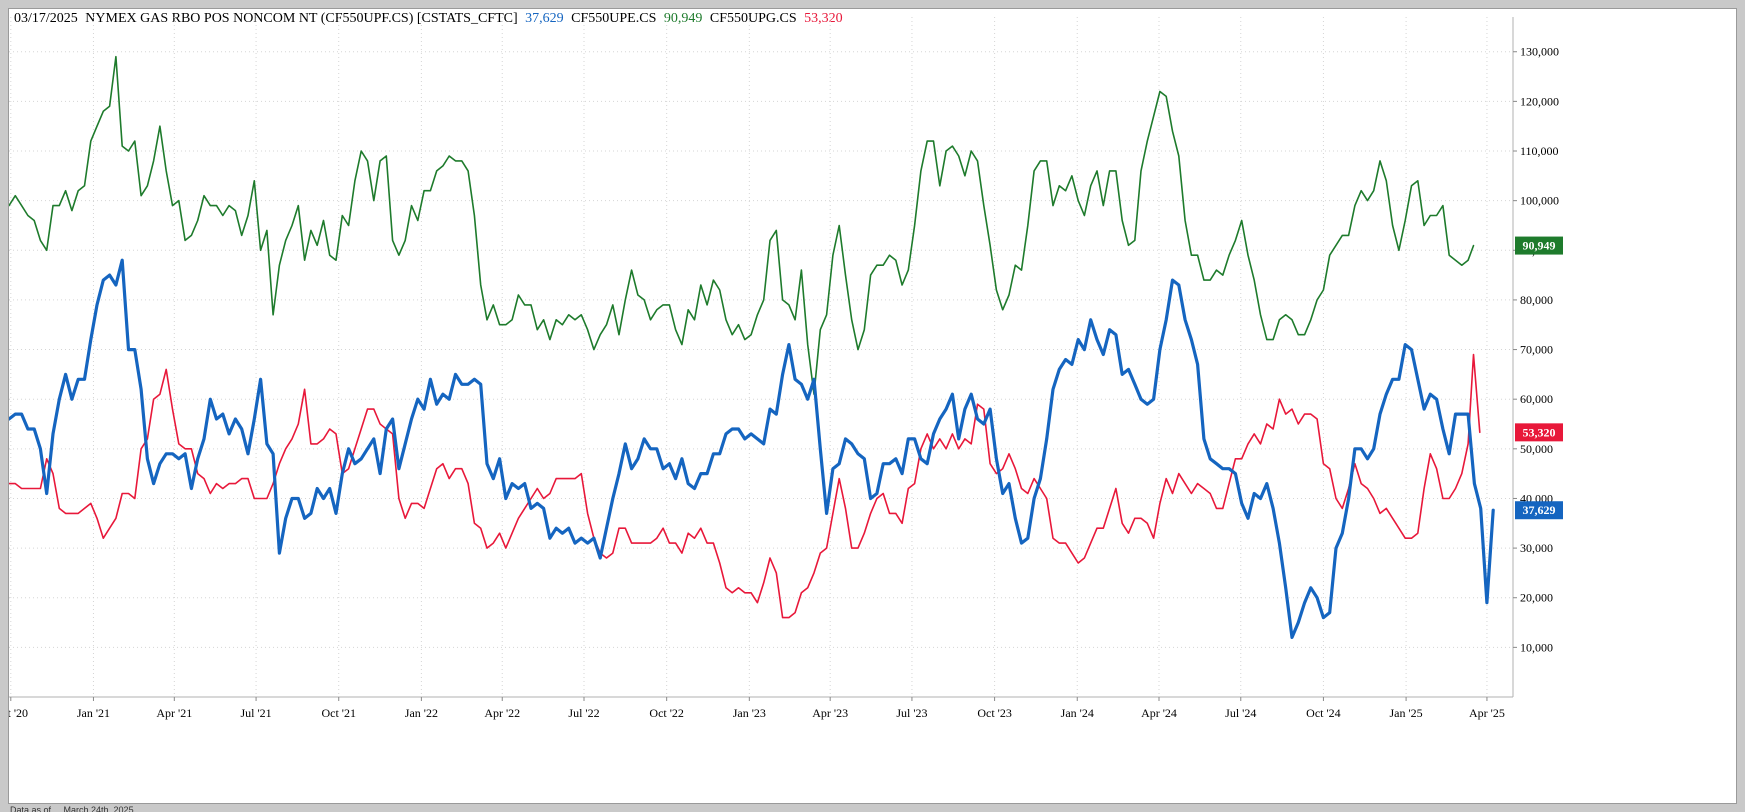  I want to click on y-tick-label: 60,000, so click(1536, 399).